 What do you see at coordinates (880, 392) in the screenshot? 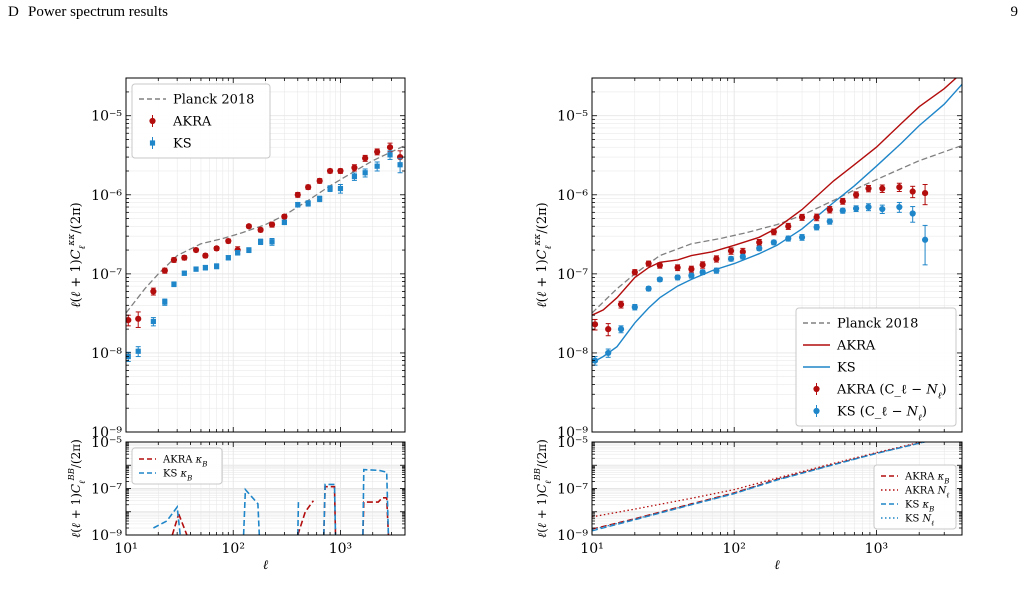
I see `legend-item: AKRA (C_ℓ − Nℓ)` at bounding box center [880, 392].